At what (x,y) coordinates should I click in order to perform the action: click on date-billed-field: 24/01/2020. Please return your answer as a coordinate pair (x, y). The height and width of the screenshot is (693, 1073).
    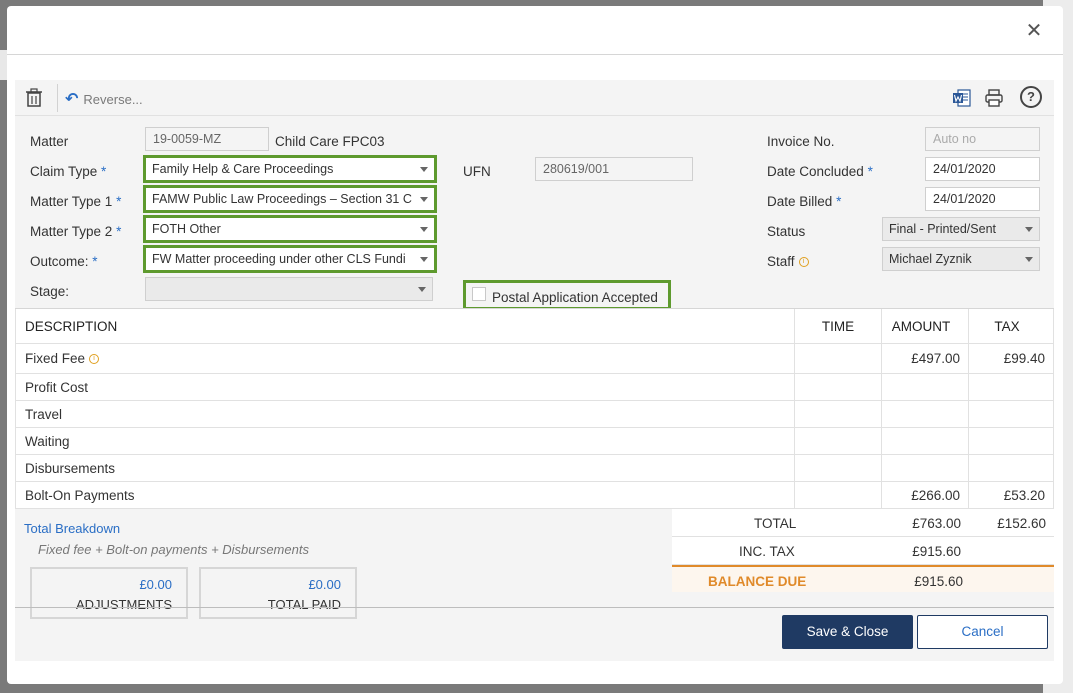
    Looking at the image, I should click on (982, 199).